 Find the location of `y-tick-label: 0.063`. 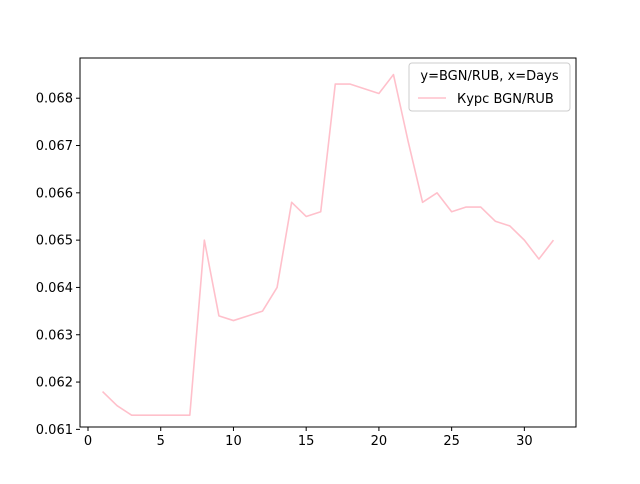

y-tick-label: 0.063 is located at coordinates (54, 335).